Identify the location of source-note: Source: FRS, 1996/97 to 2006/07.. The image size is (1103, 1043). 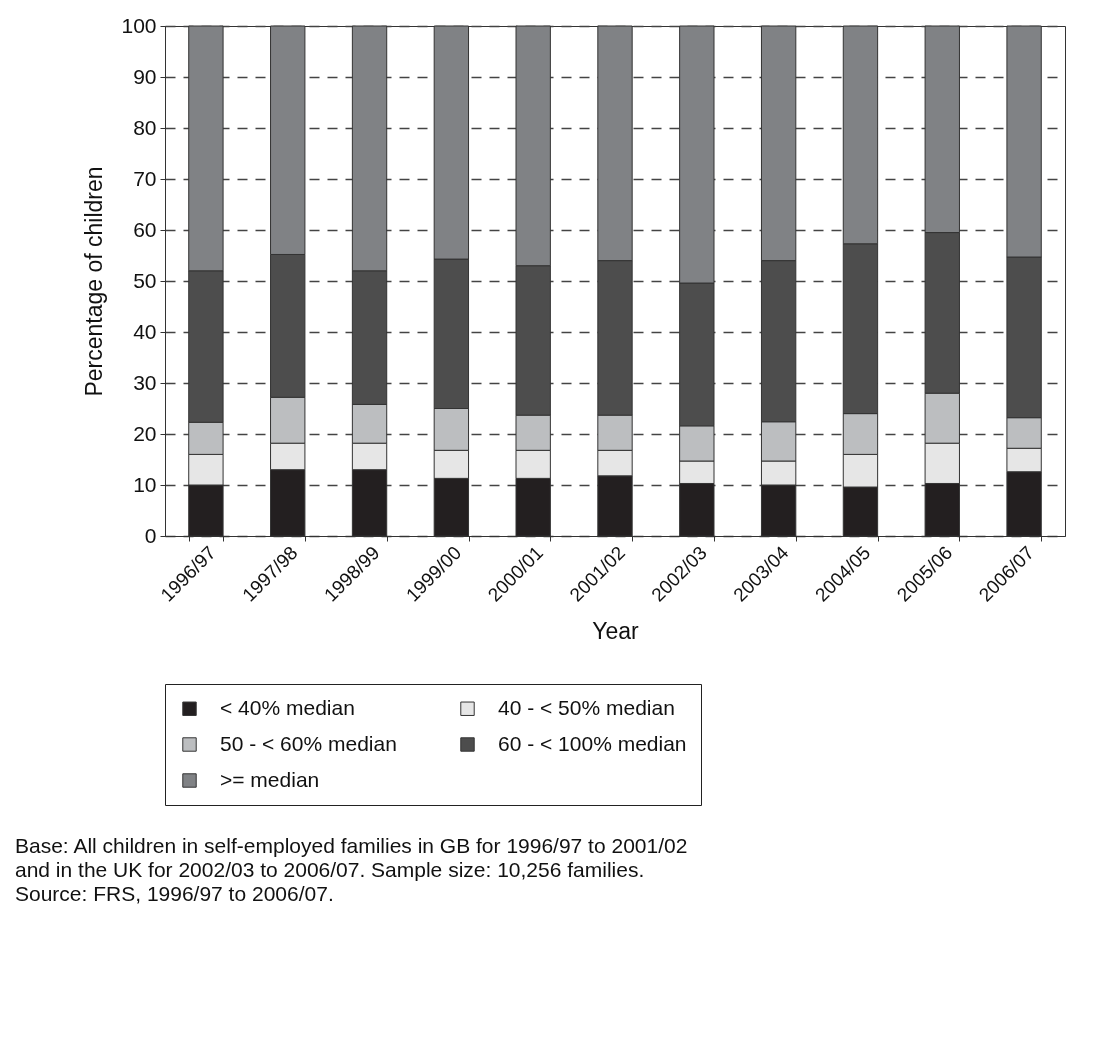
(174, 893).